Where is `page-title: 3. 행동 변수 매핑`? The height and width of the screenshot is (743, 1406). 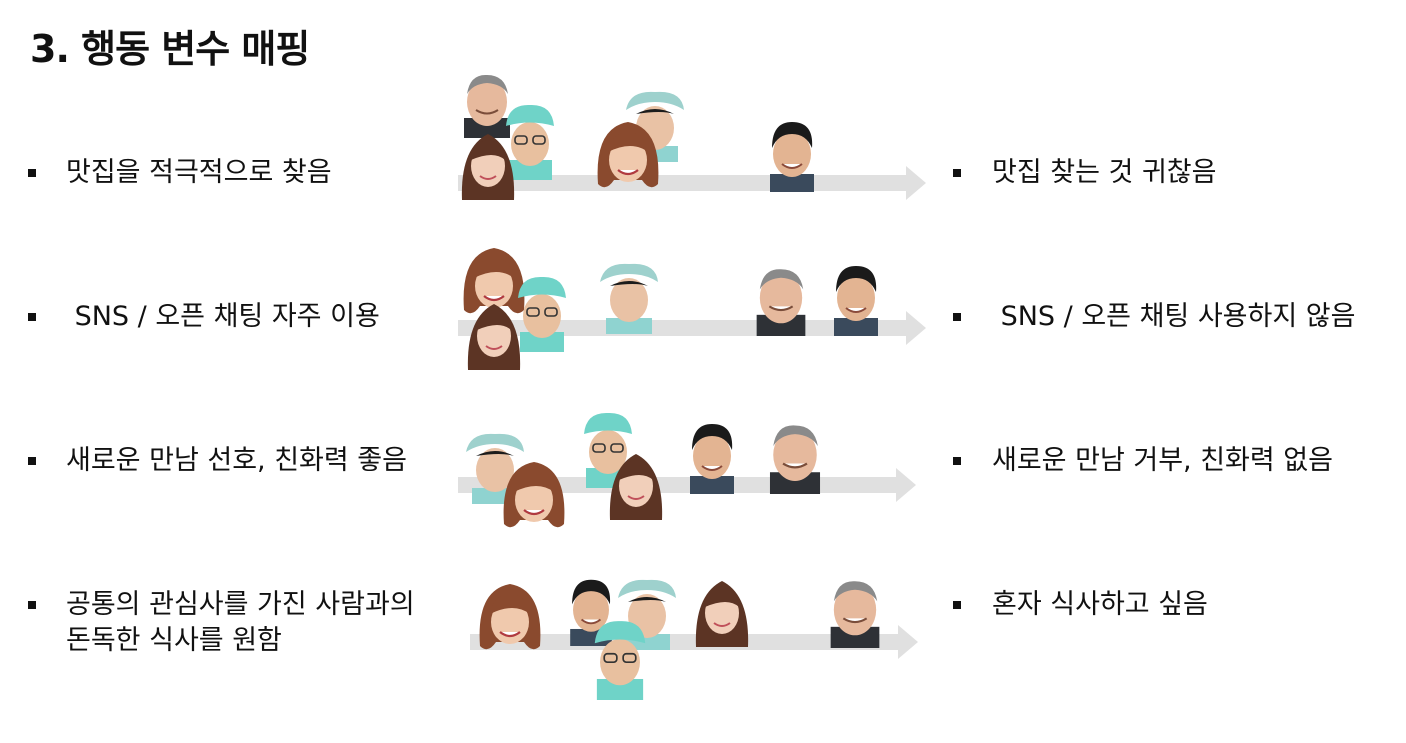
page-title: 3. 행동 변수 매핑 is located at coordinates (170, 49).